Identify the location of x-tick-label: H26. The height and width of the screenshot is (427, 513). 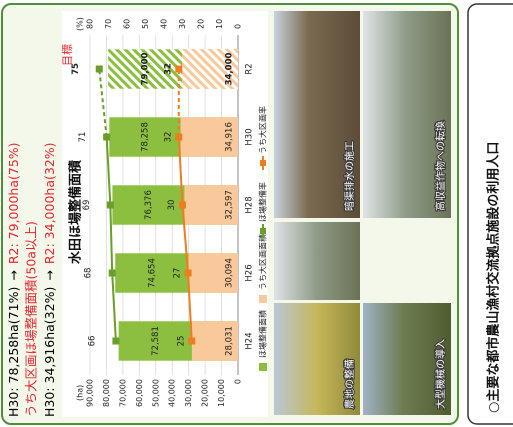
(250, 272).